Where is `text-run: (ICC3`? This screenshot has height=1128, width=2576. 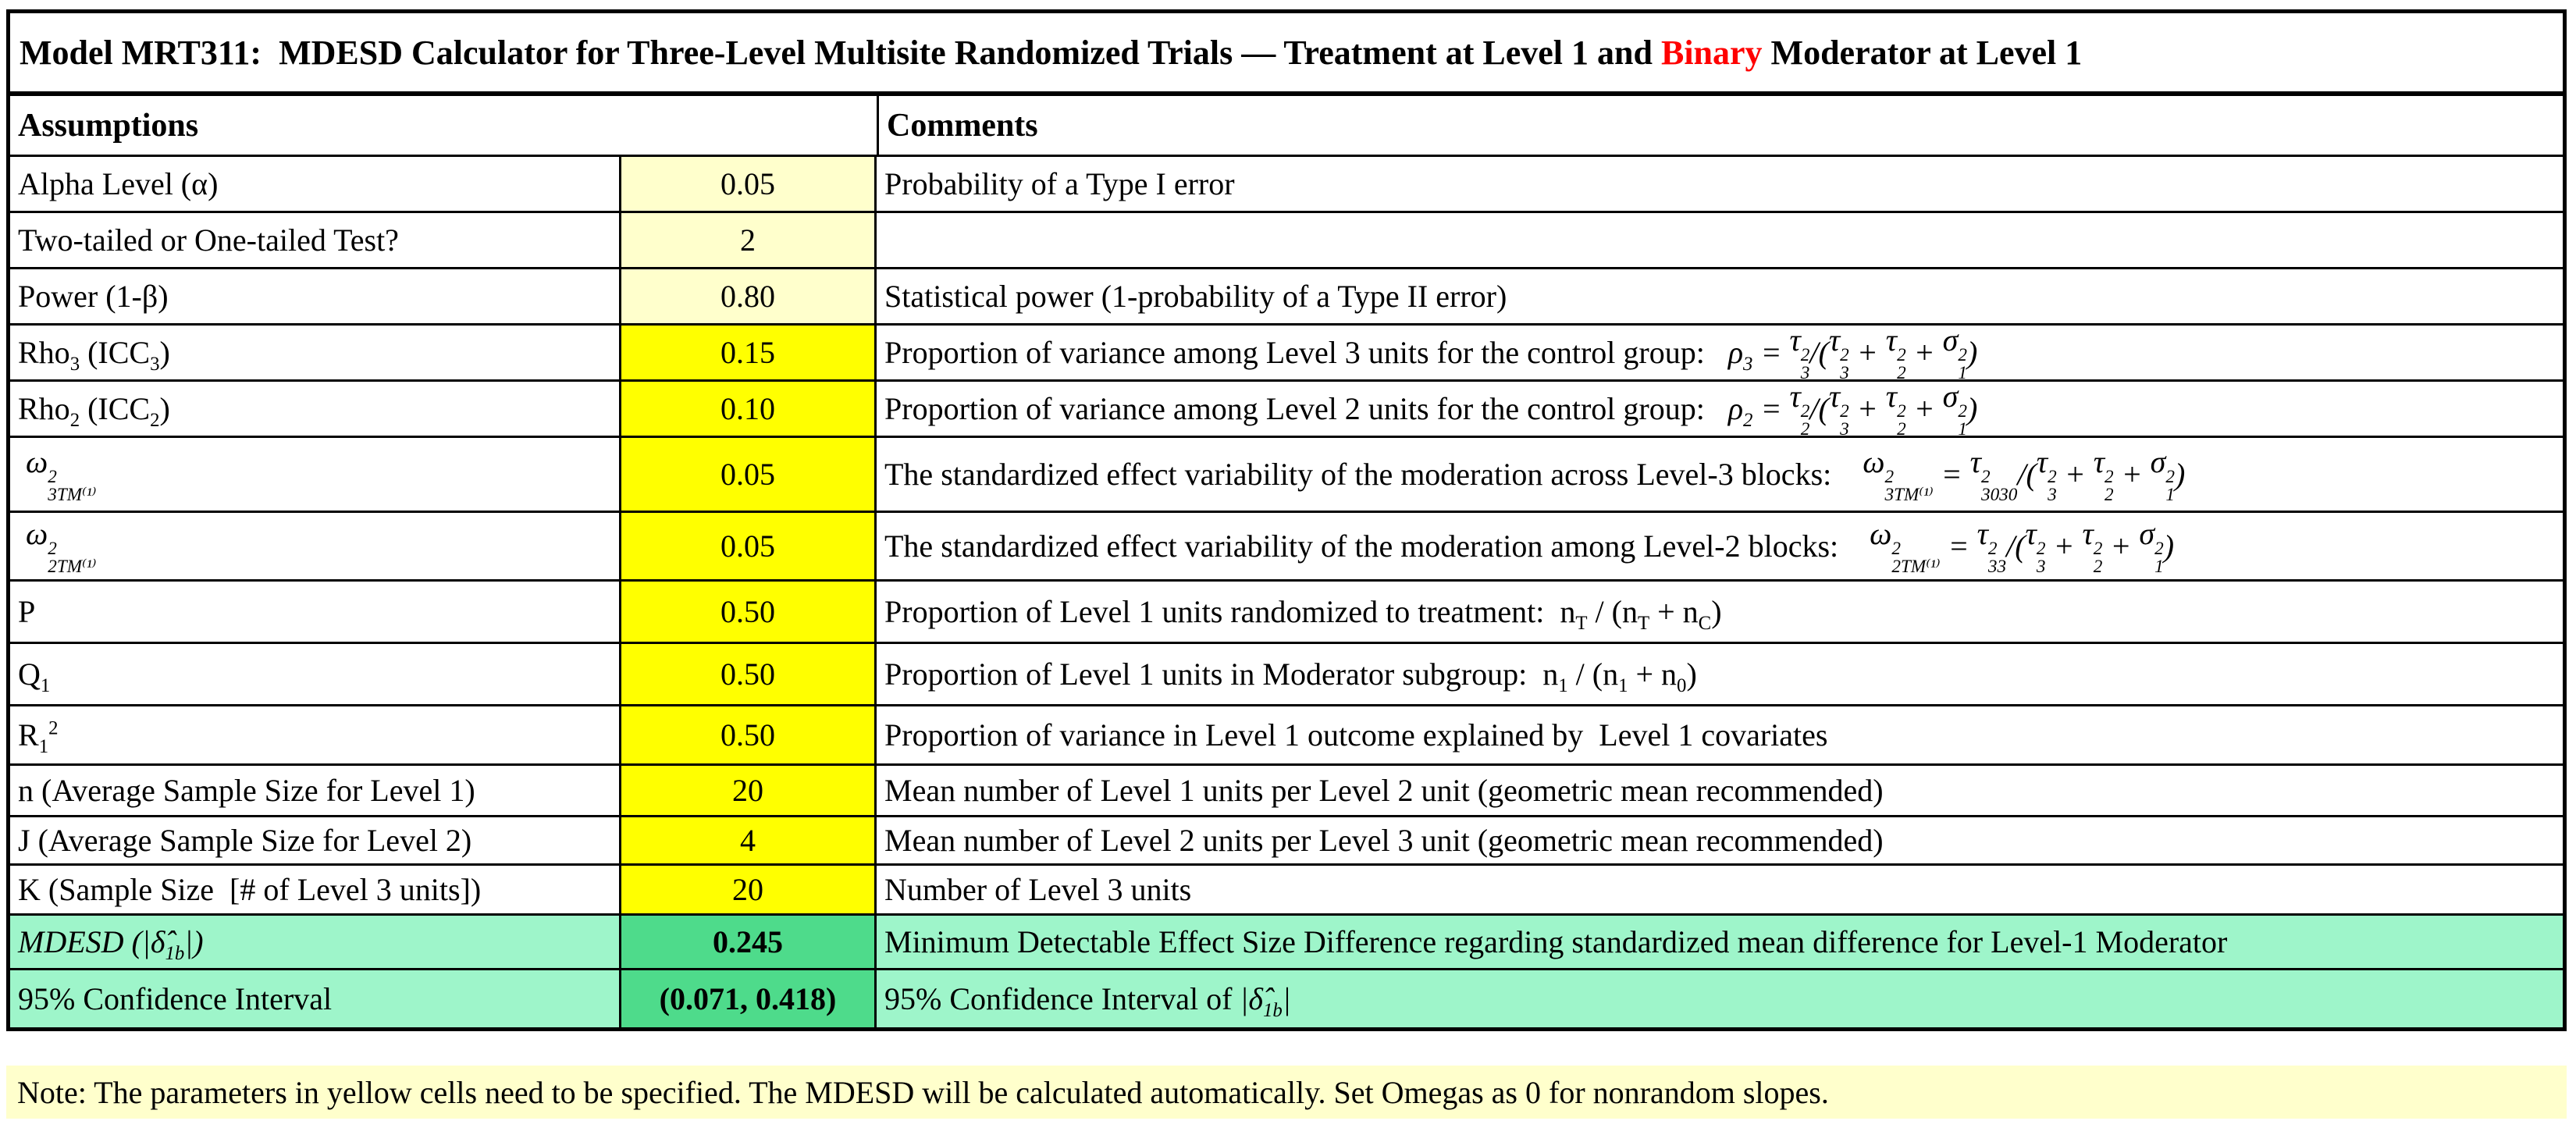
text-run: (ICC3 is located at coordinates (120, 355).